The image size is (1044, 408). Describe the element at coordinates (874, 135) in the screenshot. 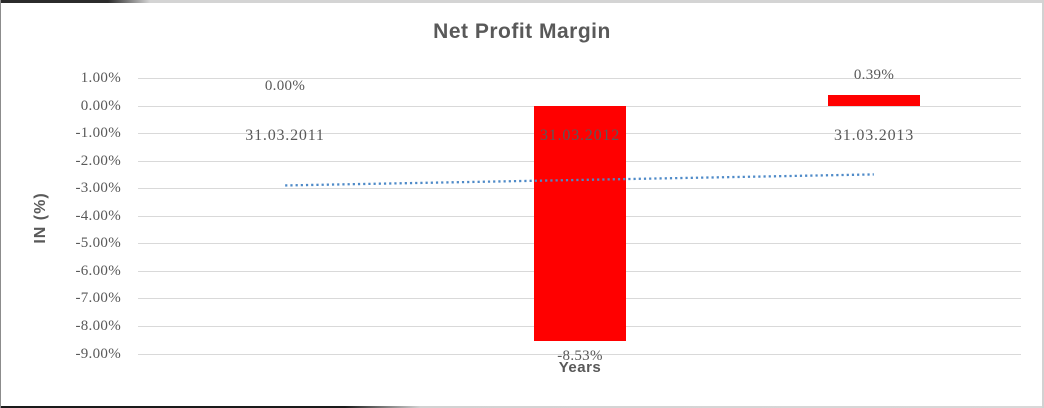

I see `category-label: 31.03.2013` at that location.